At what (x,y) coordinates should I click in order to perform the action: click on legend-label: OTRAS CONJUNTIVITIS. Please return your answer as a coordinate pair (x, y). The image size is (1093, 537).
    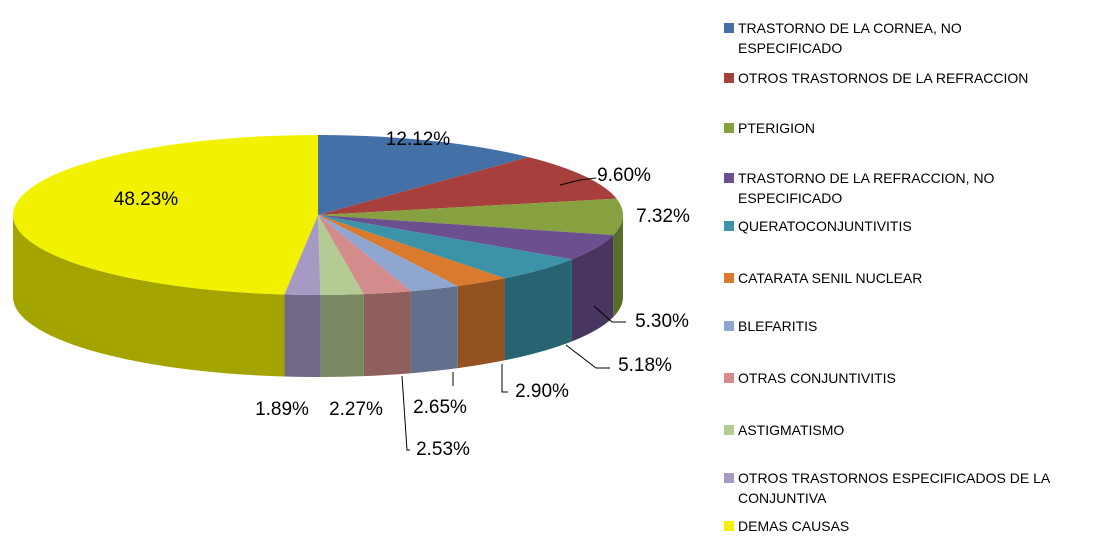
    Looking at the image, I should click on (817, 378).